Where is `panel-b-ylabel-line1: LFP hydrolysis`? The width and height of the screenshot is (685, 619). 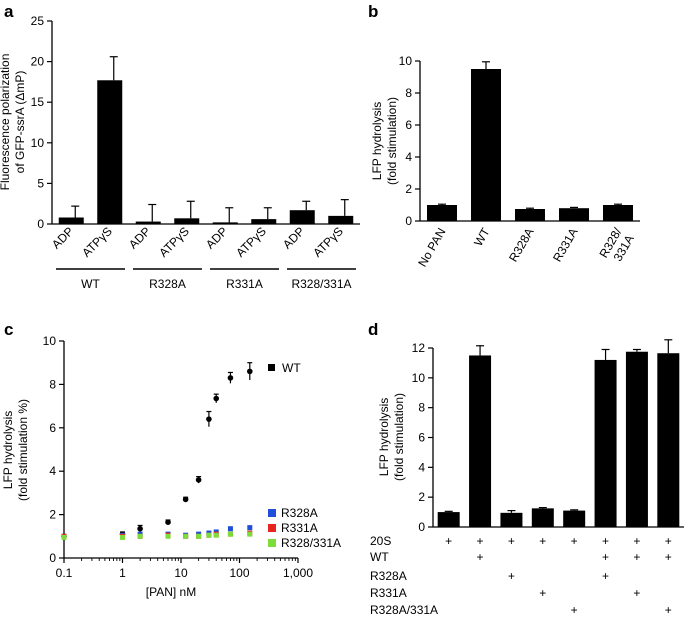
panel-b-ylabel-line1: LFP hydrolysis is located at coordinates (377, 141).